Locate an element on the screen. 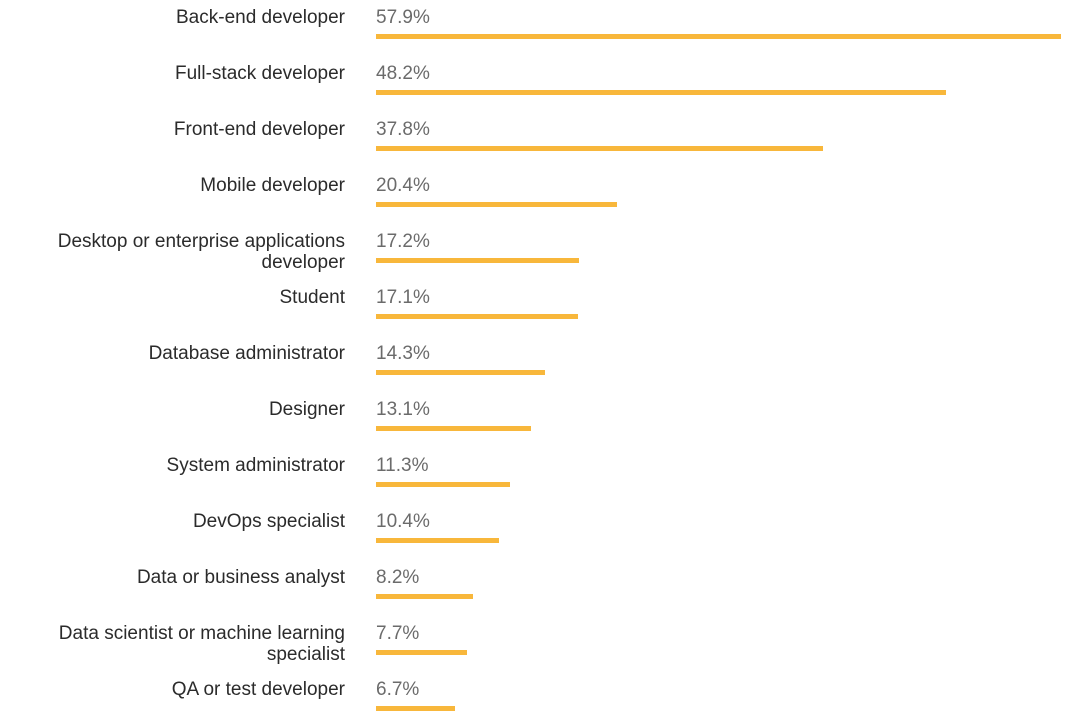  category-label: System administrator is located at coordinates (255, 465).